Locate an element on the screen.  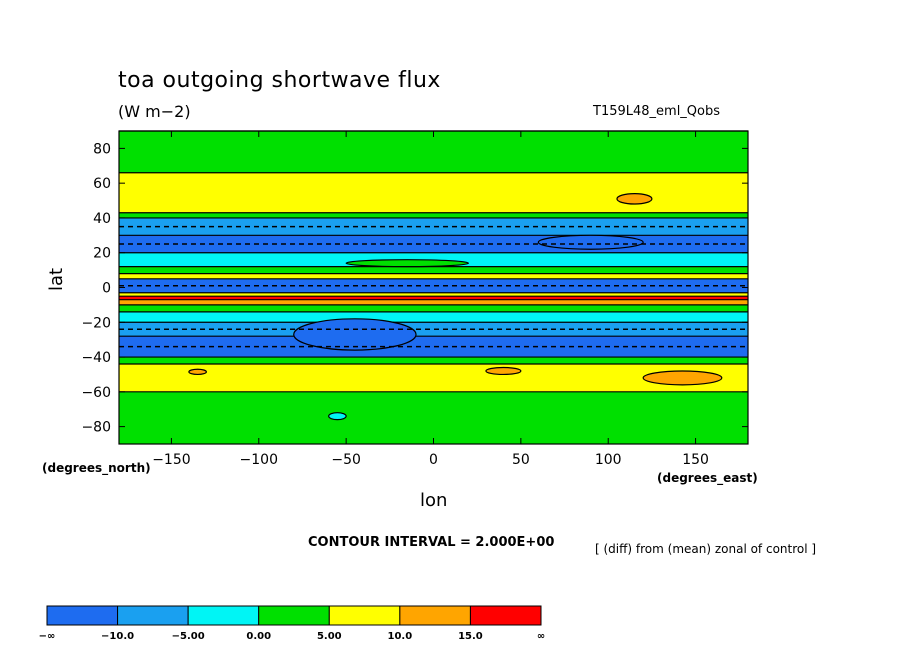
y-tick-label: 0 is located at coordinates (106, 289).